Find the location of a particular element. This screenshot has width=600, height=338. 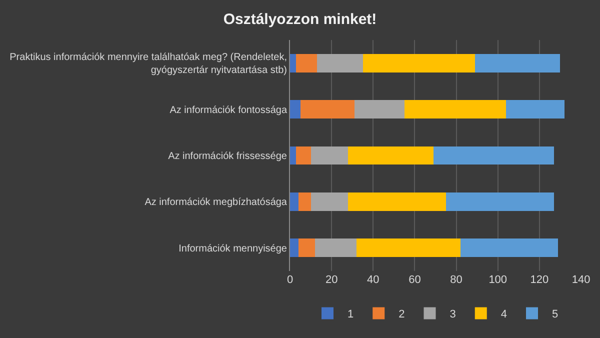

x-tick-label: 120 is located at coordinates (539, 280).